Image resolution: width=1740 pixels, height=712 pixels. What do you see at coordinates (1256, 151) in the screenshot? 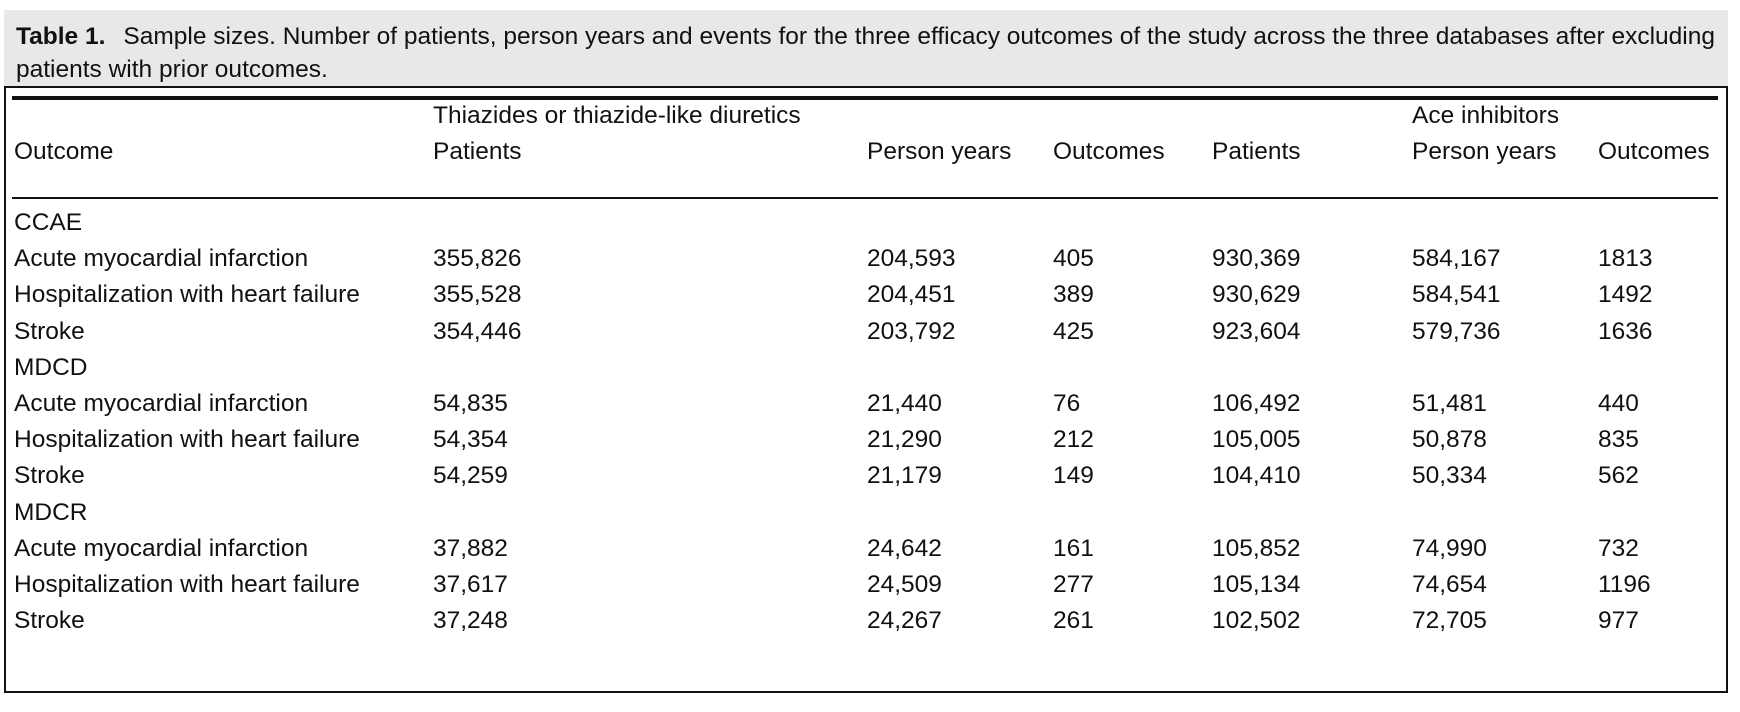
I see `column-header-patients-ace: Patients` at bounding box center [1256, 151].